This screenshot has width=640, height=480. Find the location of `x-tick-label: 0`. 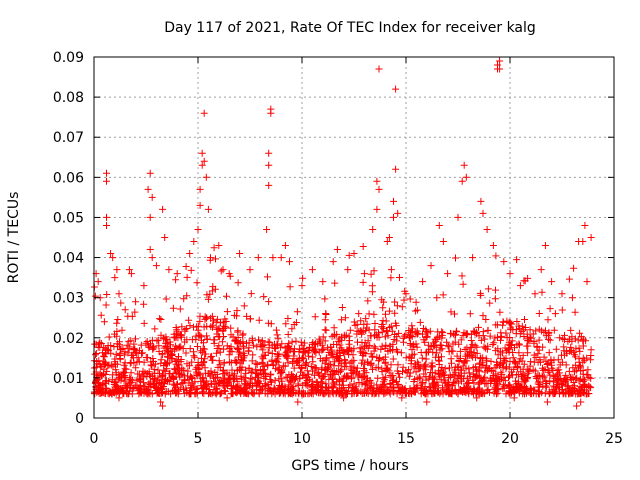

x-tick-label: 0 is located at coordinates (94, 439).